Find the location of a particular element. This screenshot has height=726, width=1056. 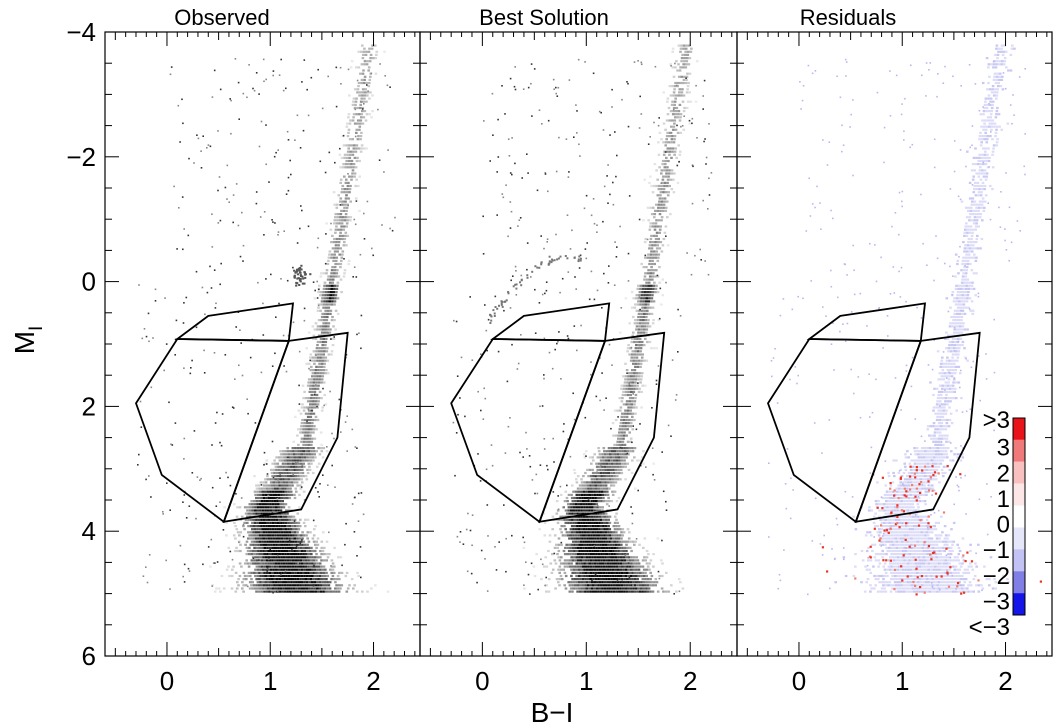

panel-title-observed: Observed is located at coordinates (221, 17).